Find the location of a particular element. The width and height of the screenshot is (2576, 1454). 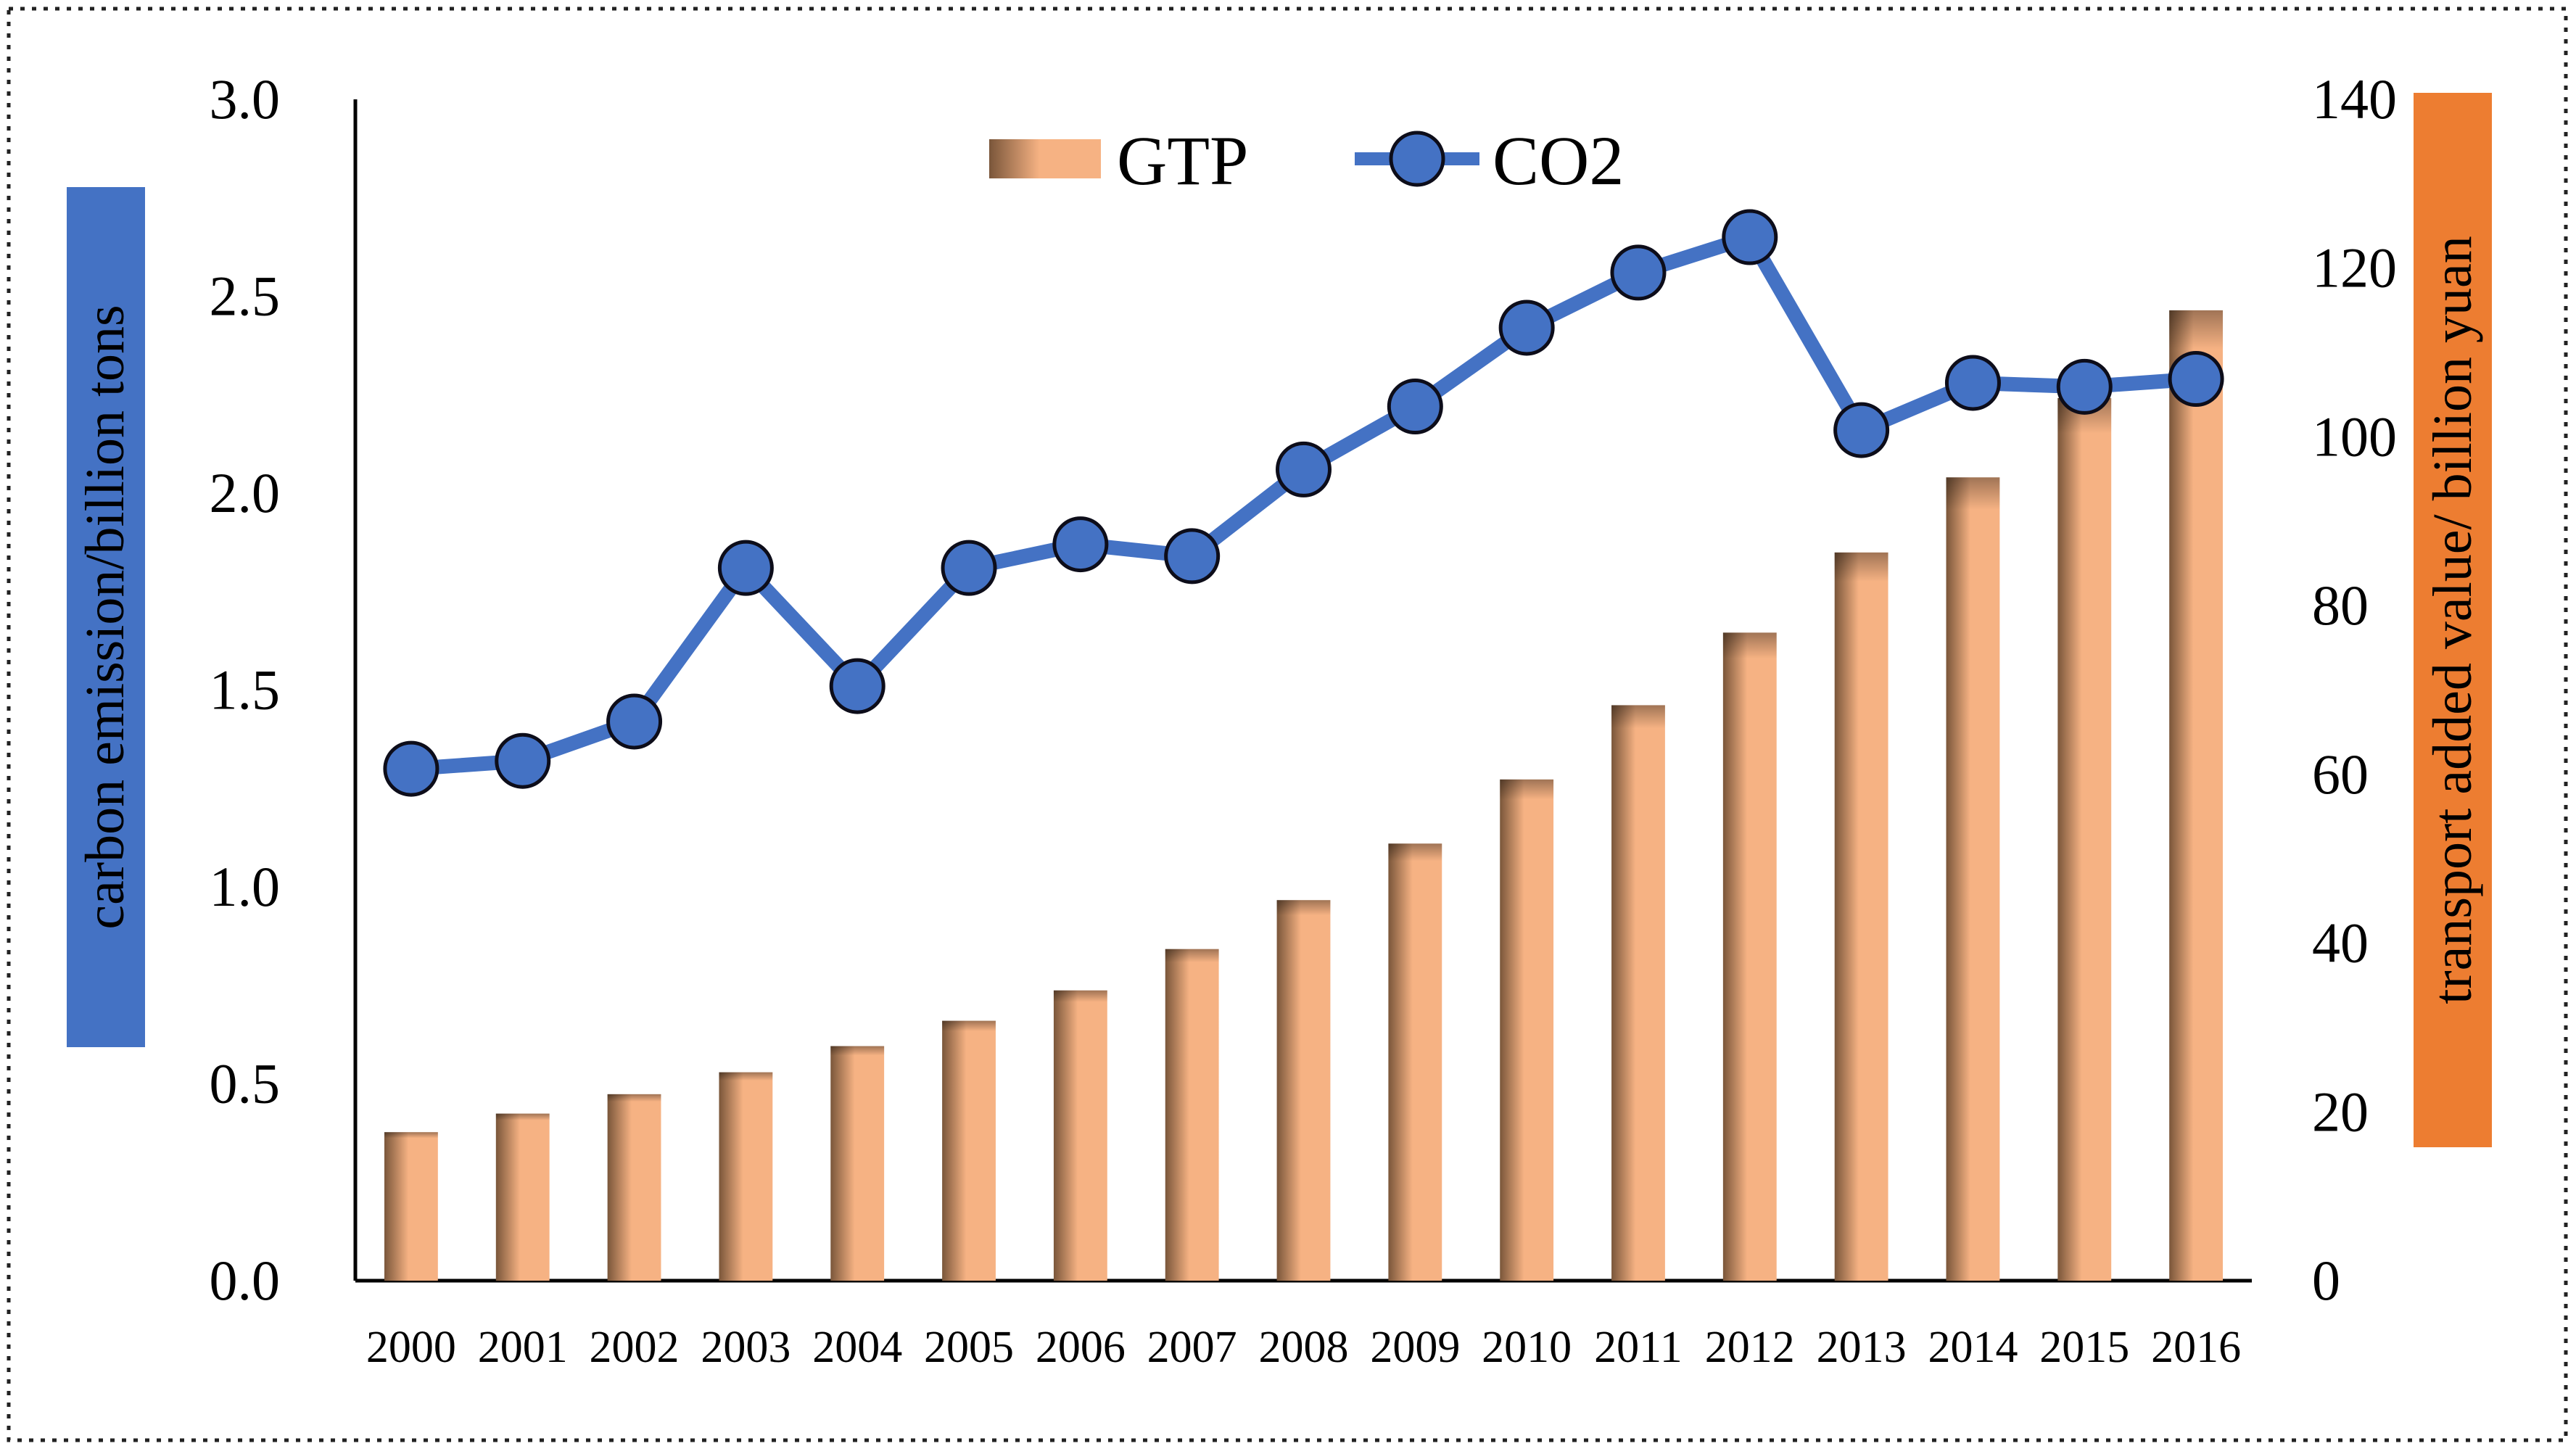

x-tick-label: 2012 is located at coordinates (1750, 1347).